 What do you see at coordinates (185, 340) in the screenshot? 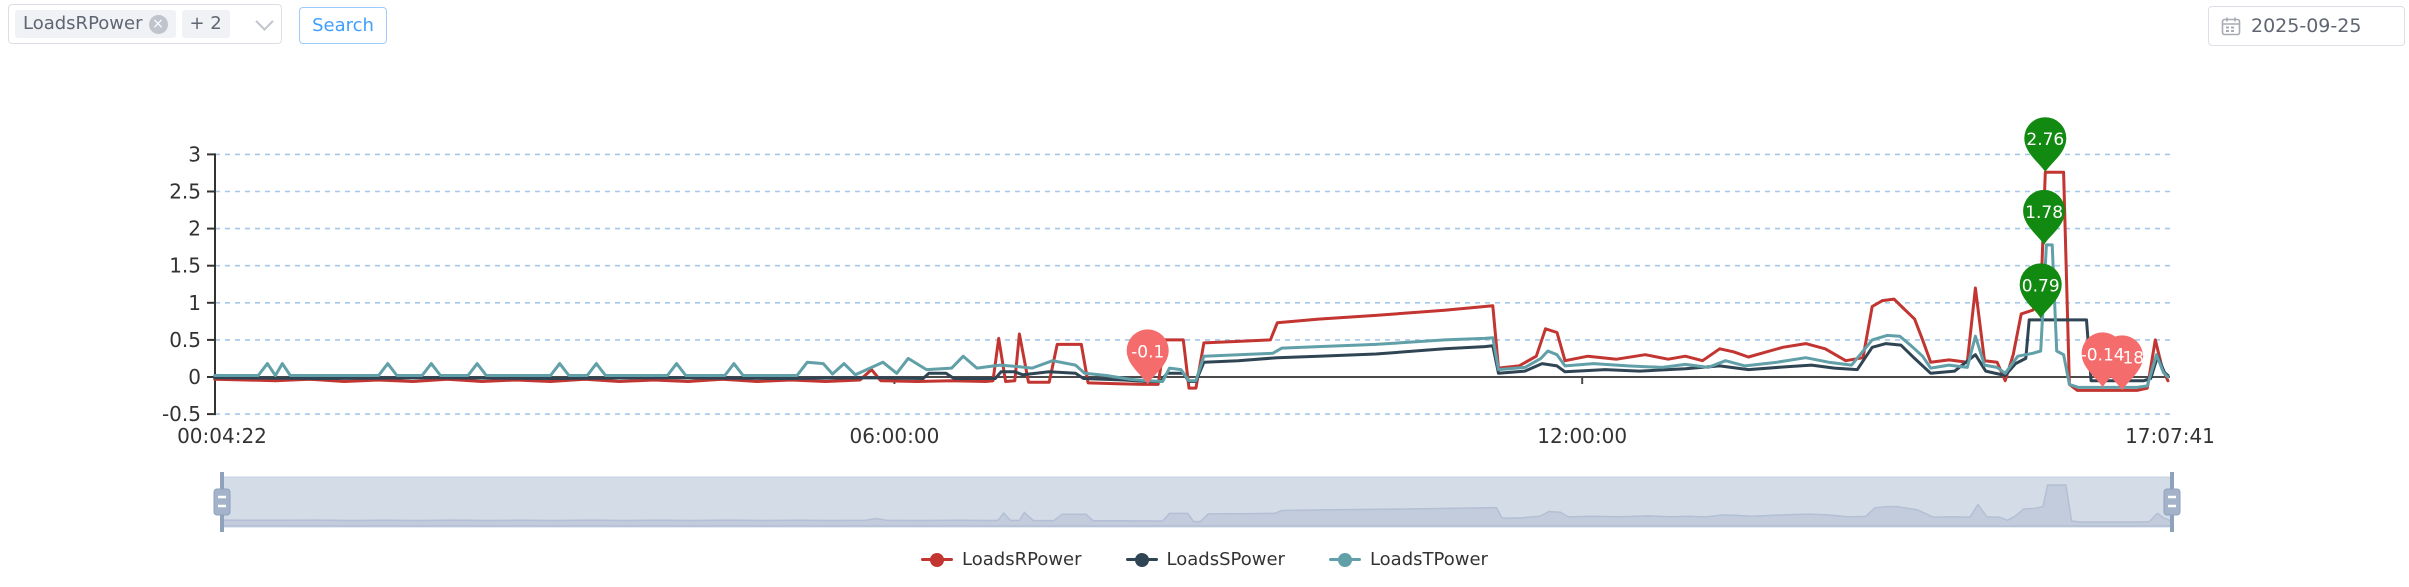
I see `y-axis-tick-label: 0.5` at bounding box center [185, 340].